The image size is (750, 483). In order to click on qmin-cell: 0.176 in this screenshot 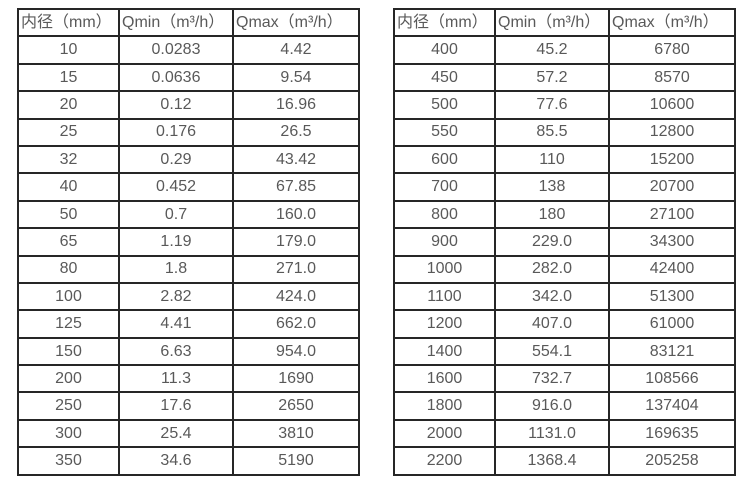, I will do `click(176, 132)`.